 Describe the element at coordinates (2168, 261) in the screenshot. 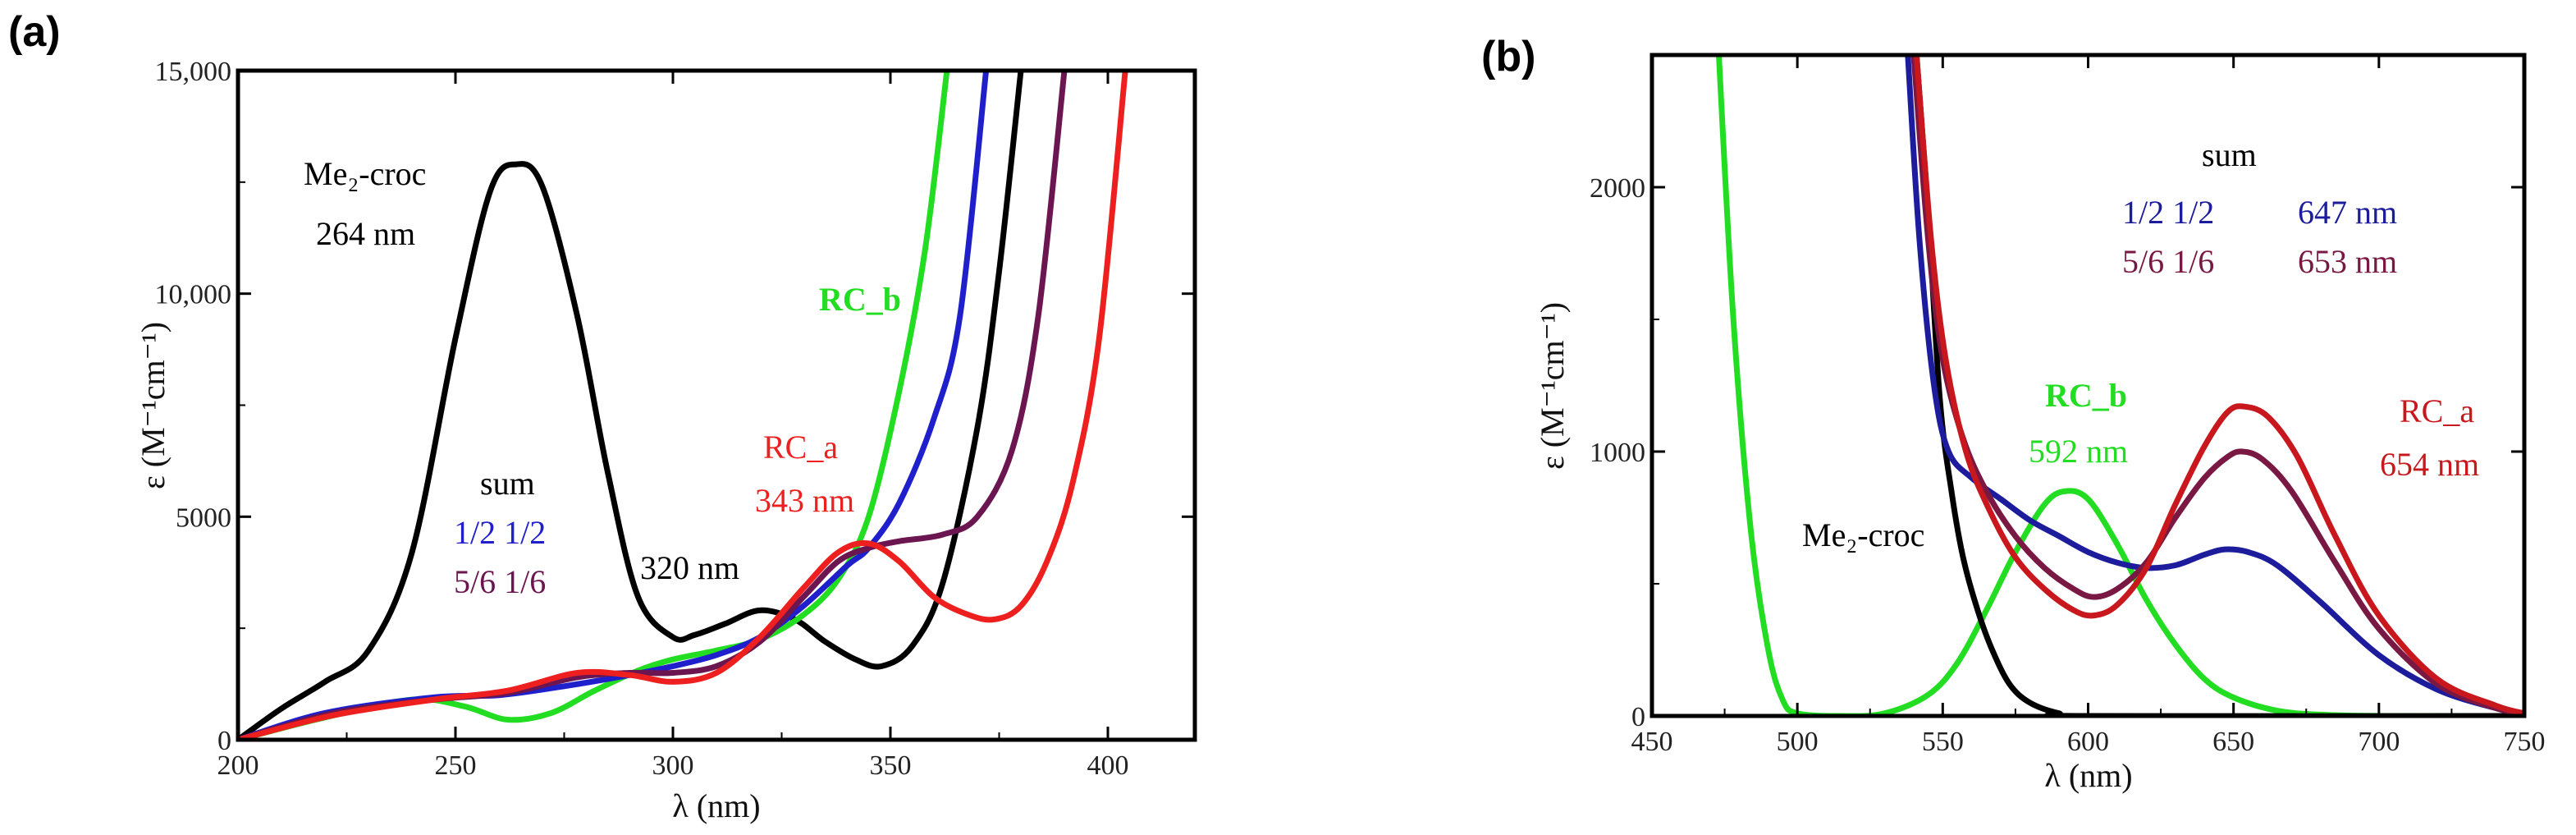

I see `b-annot-56: 5/6 1/6` at that location.